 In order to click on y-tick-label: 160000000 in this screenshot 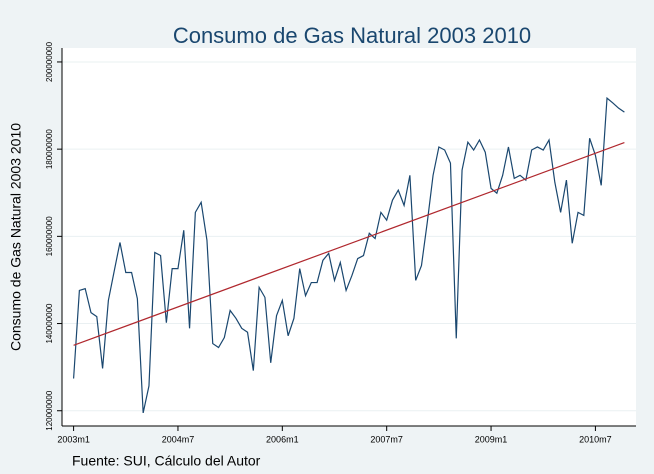, I will do `click(49, 236)`.